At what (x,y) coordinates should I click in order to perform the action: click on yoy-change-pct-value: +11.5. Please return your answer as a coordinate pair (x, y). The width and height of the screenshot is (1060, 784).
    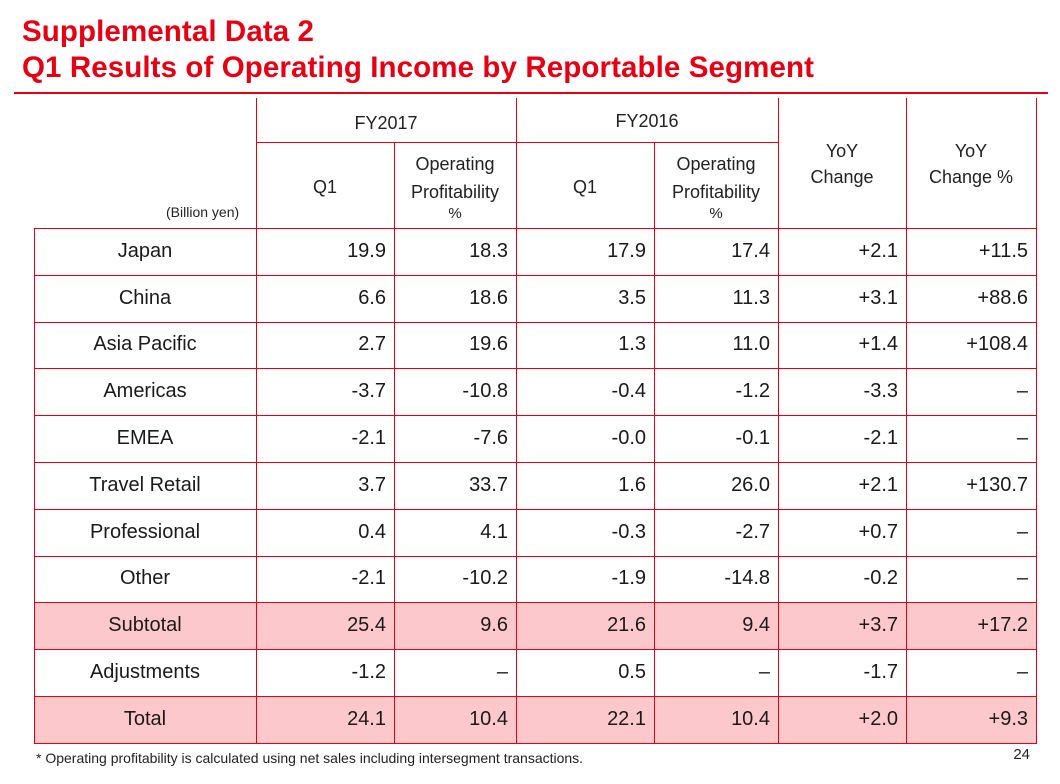
    Looking at the image, I should click on (1003, 250).